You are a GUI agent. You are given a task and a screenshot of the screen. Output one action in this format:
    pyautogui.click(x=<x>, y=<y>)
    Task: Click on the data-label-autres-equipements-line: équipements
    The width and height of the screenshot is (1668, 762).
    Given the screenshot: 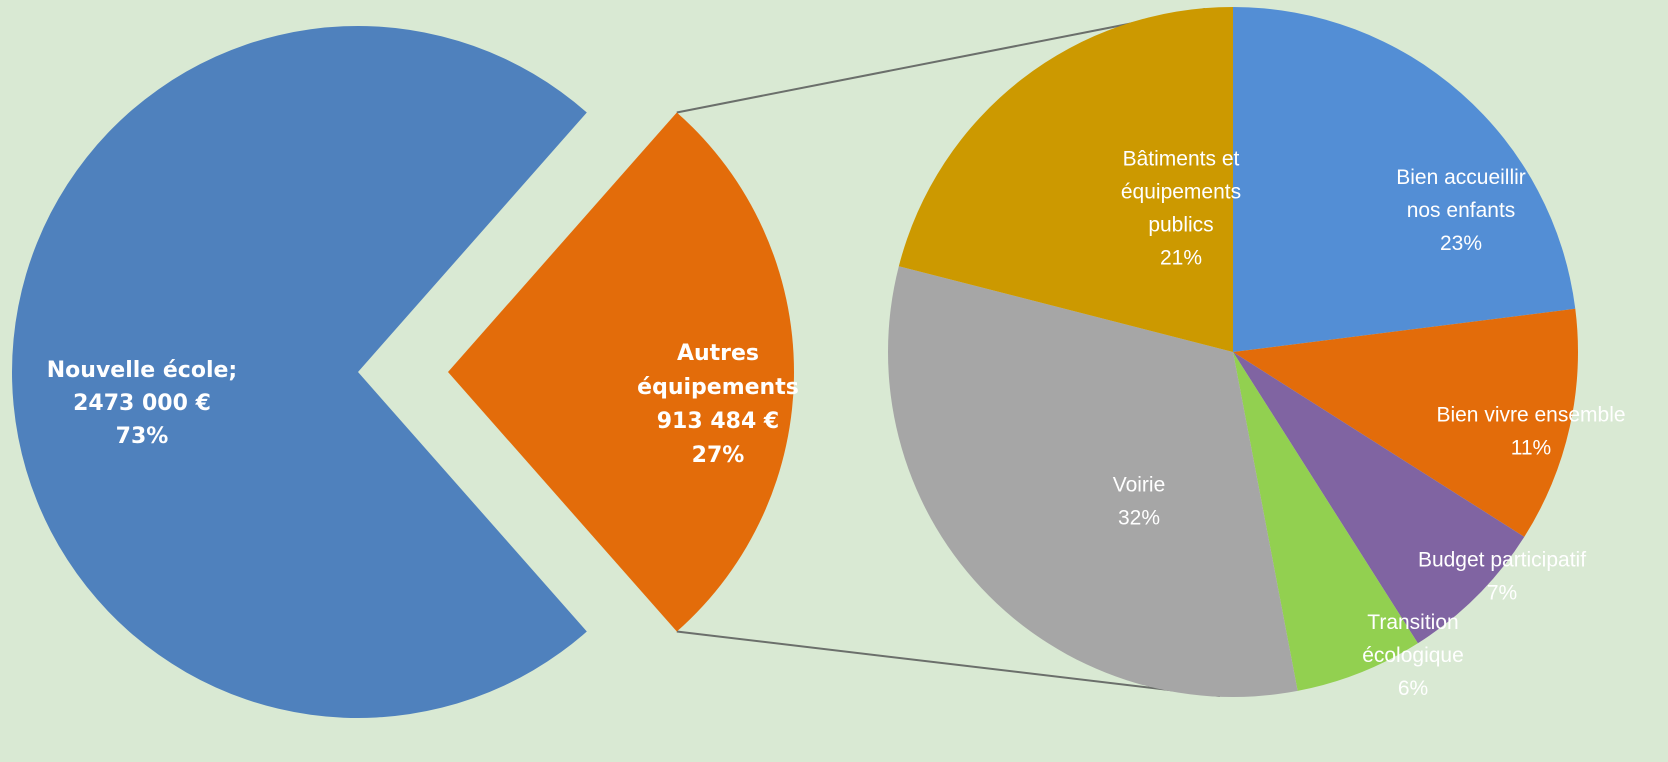 What is the action you would take?
    pyautogui.click(x=718, y=387)
    